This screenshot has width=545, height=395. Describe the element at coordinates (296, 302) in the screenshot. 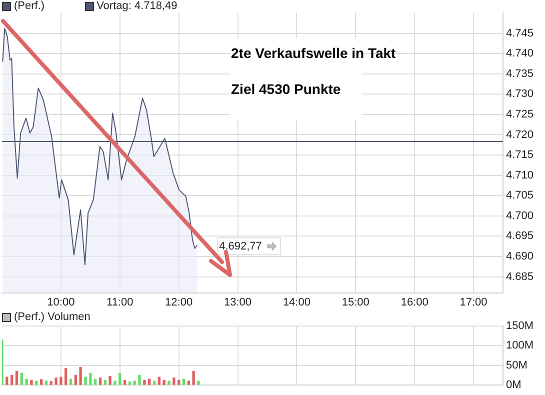

I see `x-tick-label: 14:00` at that location.